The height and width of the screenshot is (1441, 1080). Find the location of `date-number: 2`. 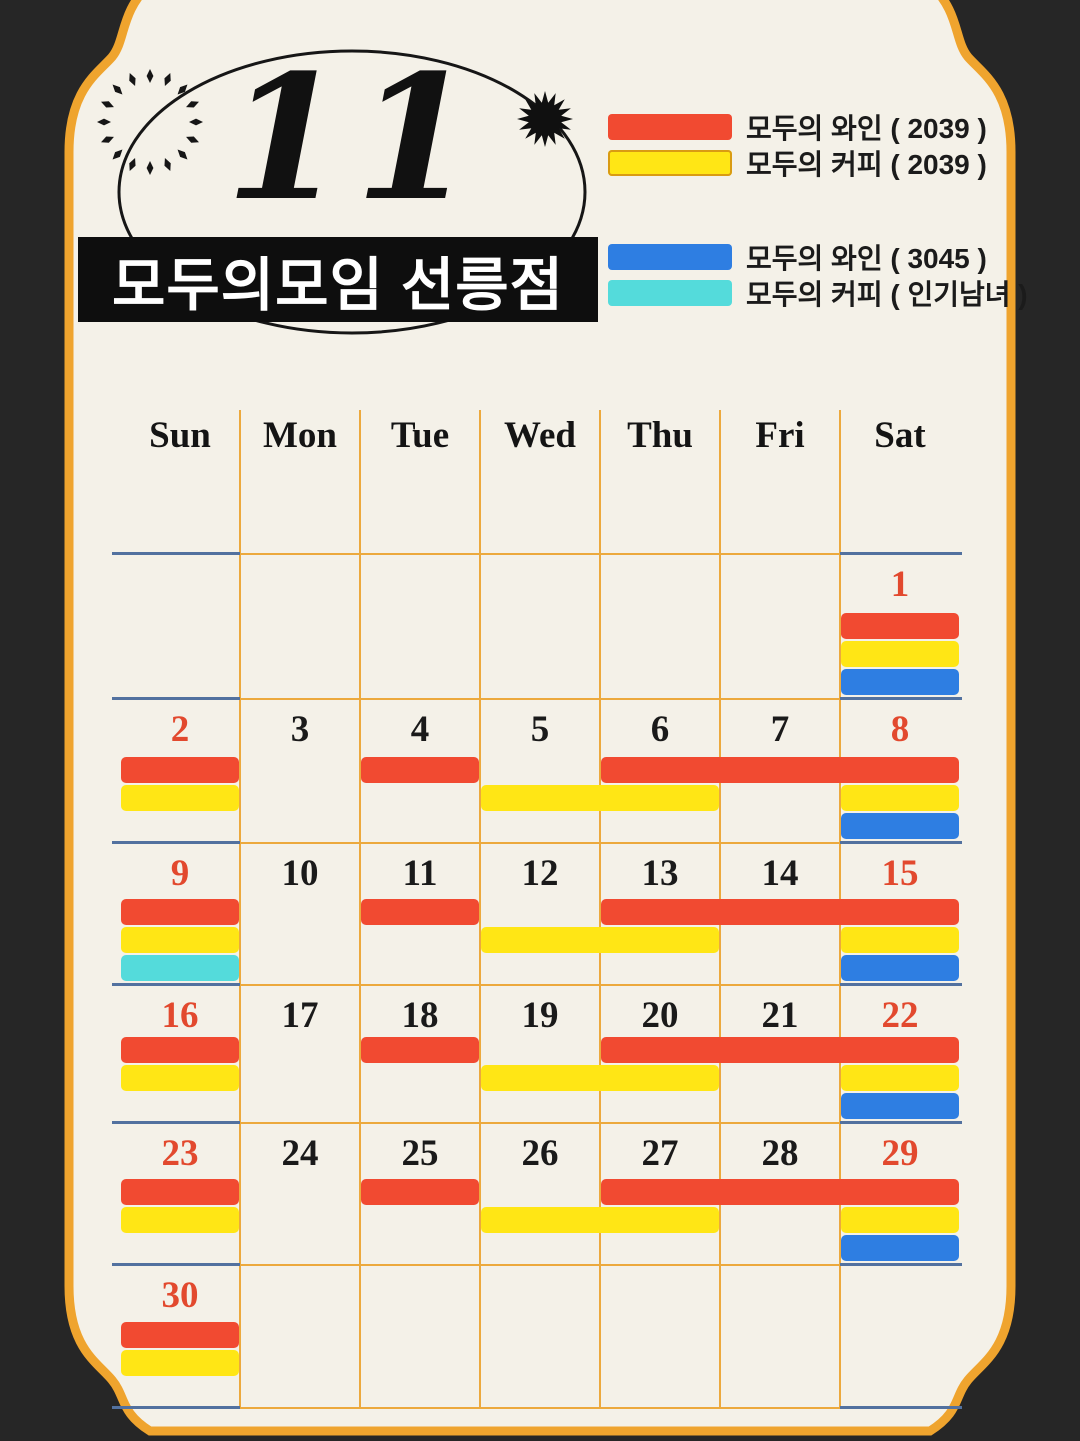

date-number: 2 is located at coordinates (180, 729).